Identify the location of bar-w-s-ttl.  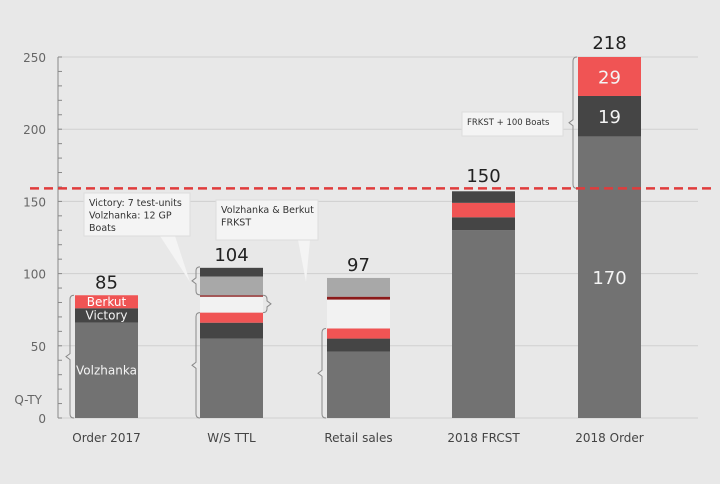
(231, 342).